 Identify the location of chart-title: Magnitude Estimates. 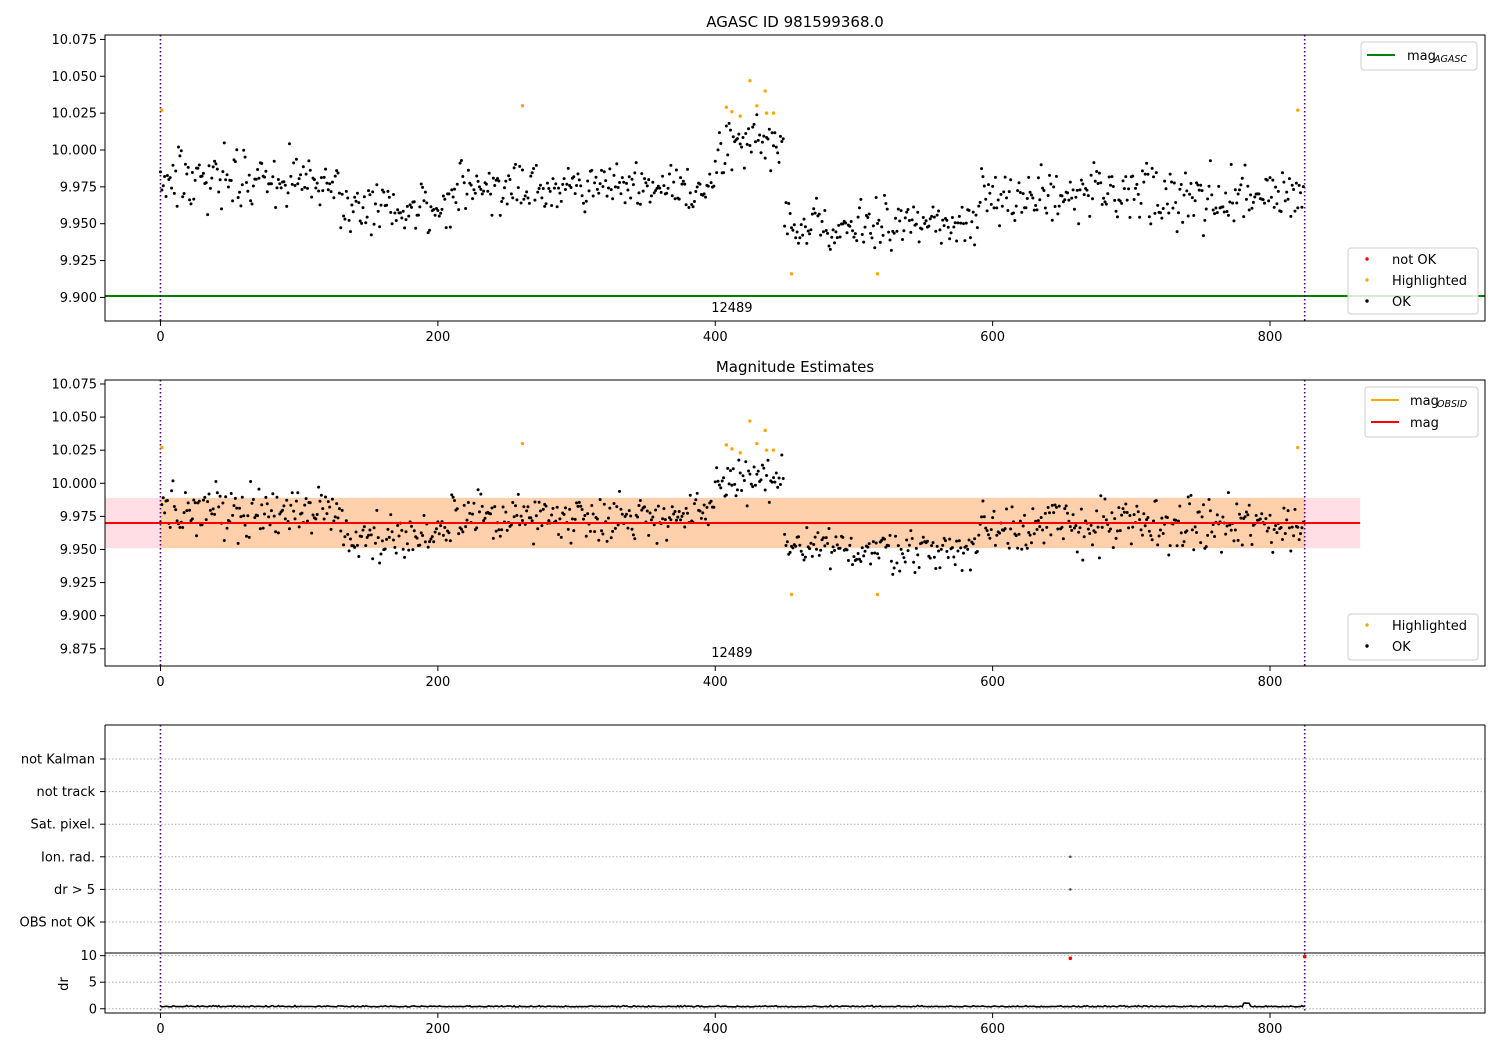
(795, 367).